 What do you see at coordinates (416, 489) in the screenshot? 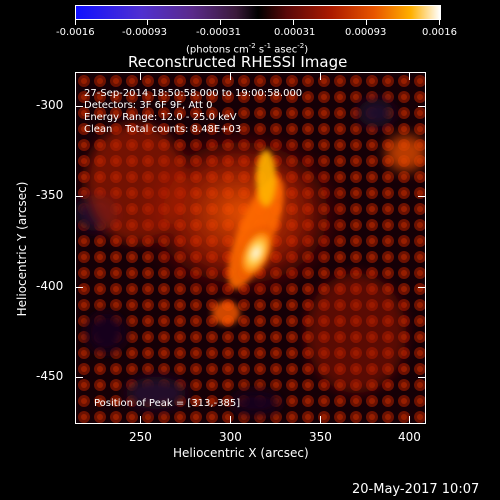
I see `plot-date: 20-May-2017 10:07` at bounding box center [416, 489].